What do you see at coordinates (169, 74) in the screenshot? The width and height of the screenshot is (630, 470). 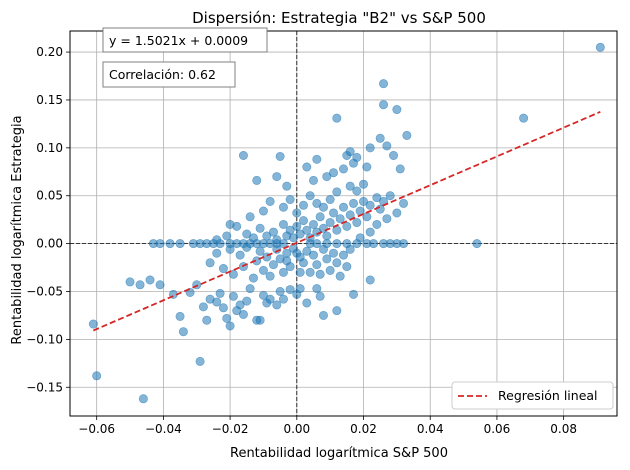 I see `correlation-annotation: Correlación: 0.62` at bounding box center [169, 74].